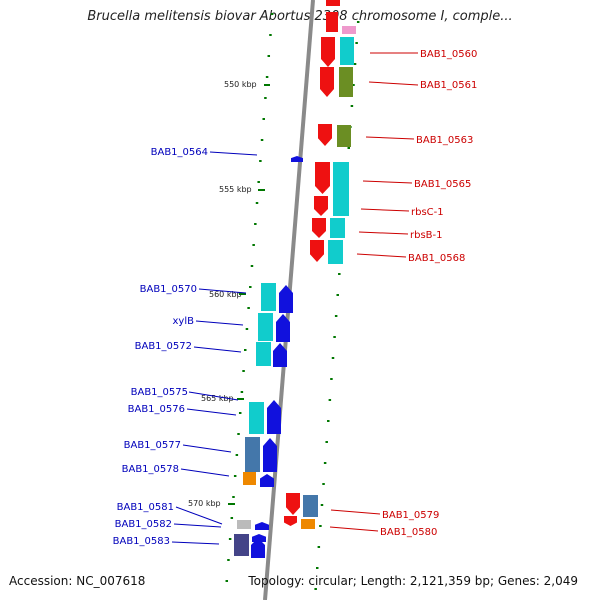 The height and width of the screenshot is (600, 600). I want to click on left-gene-label: BAB1_0575, so click(159, 392).